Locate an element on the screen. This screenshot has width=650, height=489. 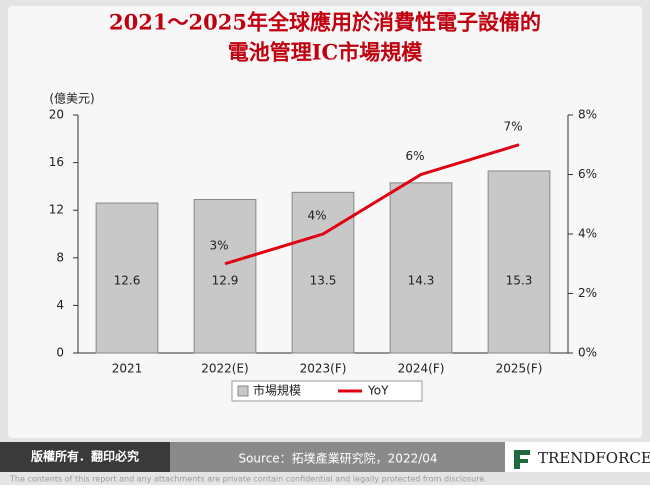
y2-tick-label: 6% is located at coordinates (587, 174).